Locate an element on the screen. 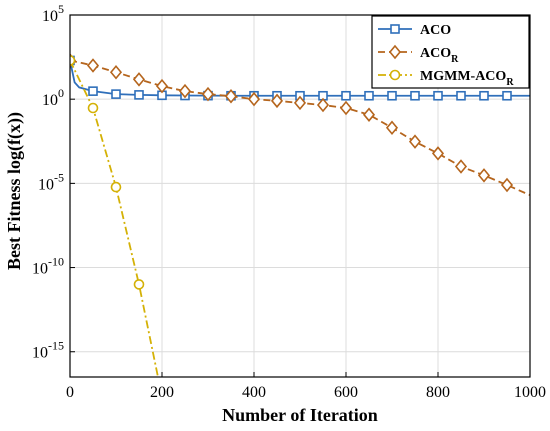 The width and height of the screenshot is (550, 431). y-axis-label: Best Fitness log(f(x)) is located at coordinates (14, 191).